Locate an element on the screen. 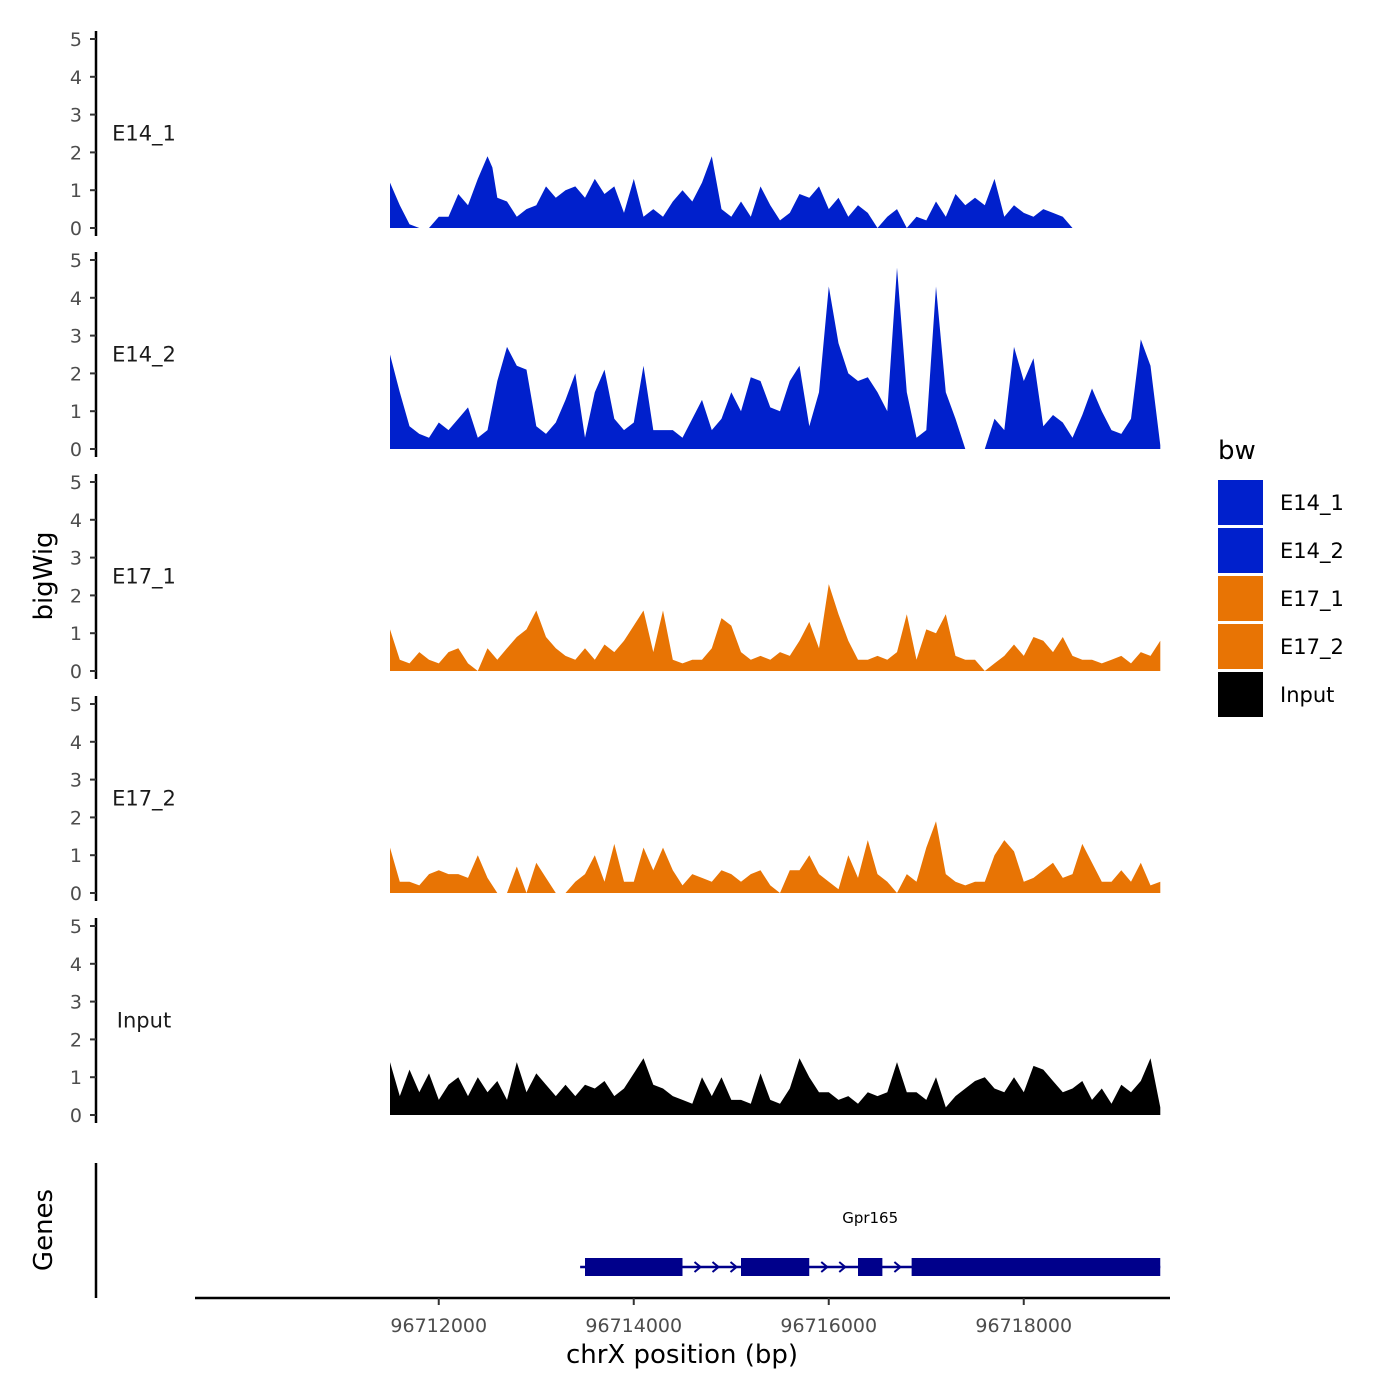  track-label: E14_1 is located at coordinates (144, 134).